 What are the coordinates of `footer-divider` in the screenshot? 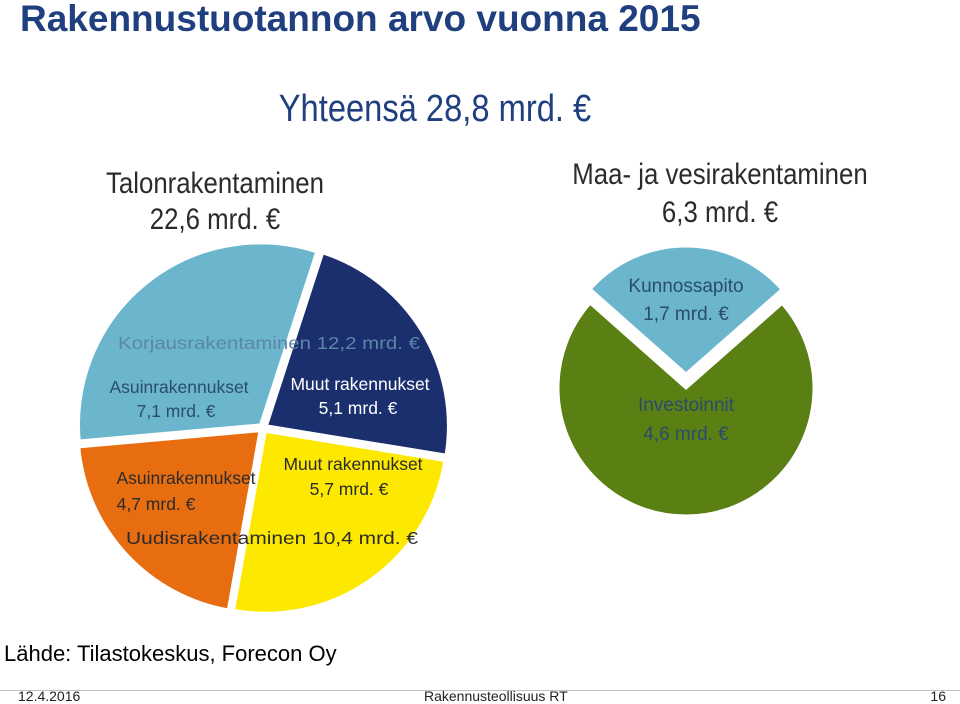 It's located at (480, 690).